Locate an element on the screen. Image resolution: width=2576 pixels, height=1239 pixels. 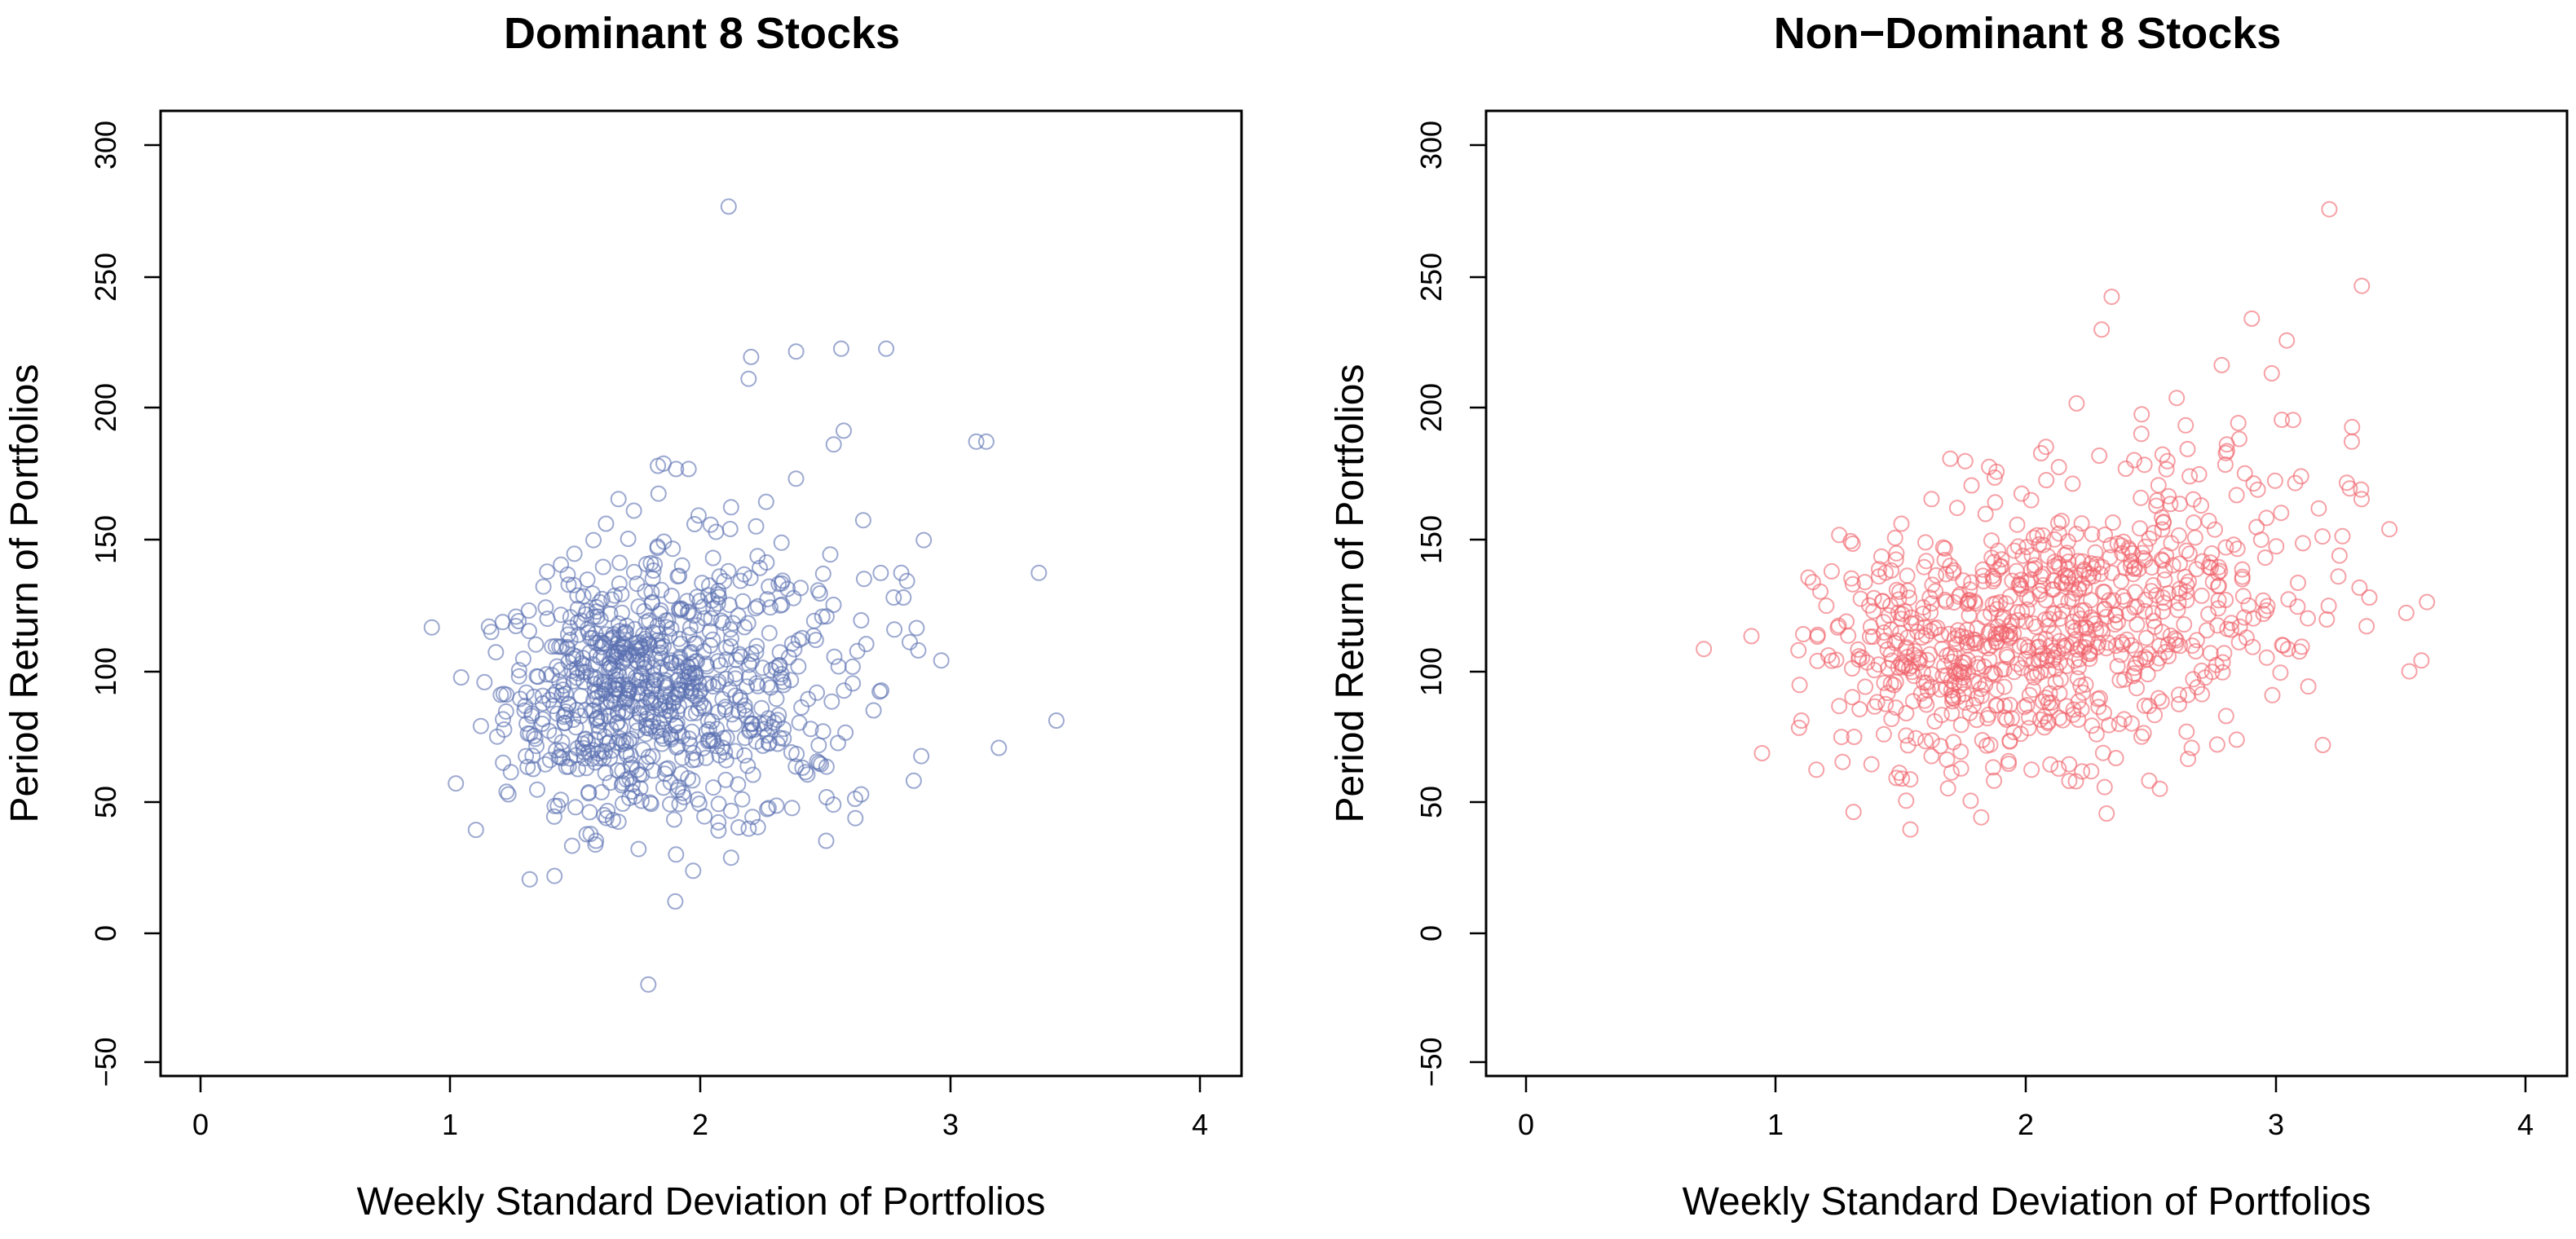
x-tick-label: 2 is located at coordinates (2026, 1124).